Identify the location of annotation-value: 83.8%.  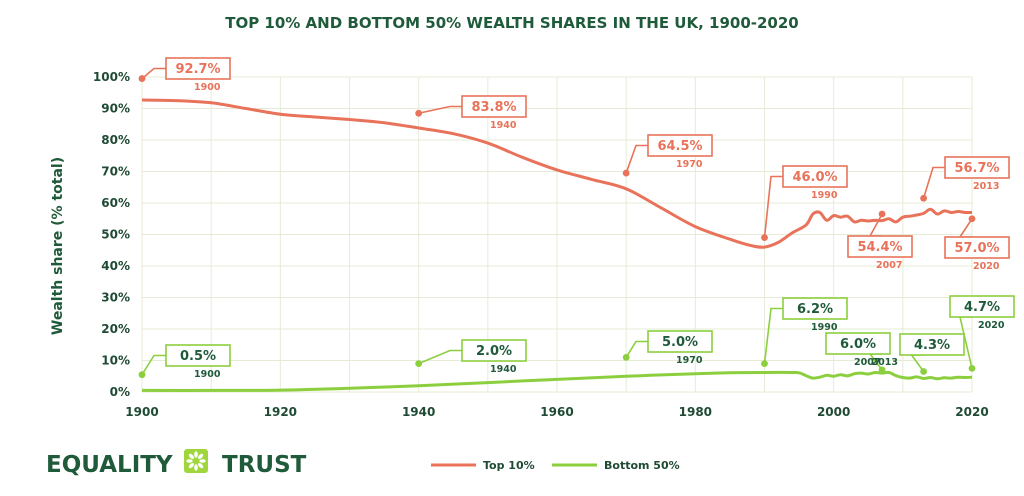
(493, 107).